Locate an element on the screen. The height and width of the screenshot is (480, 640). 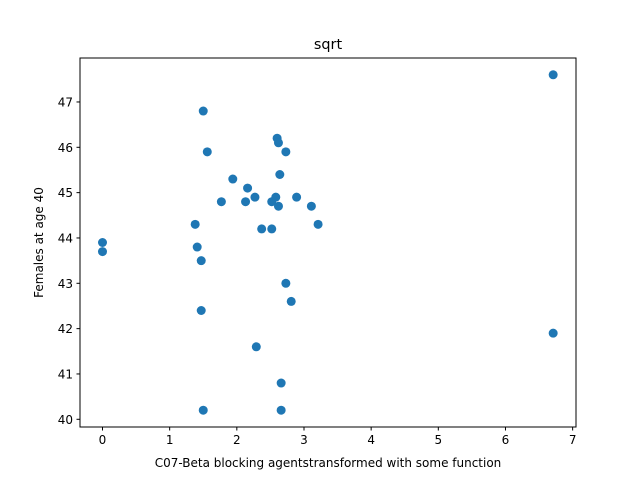
y-axis-label: Females at age 40 is located at coordinates (39, 242).